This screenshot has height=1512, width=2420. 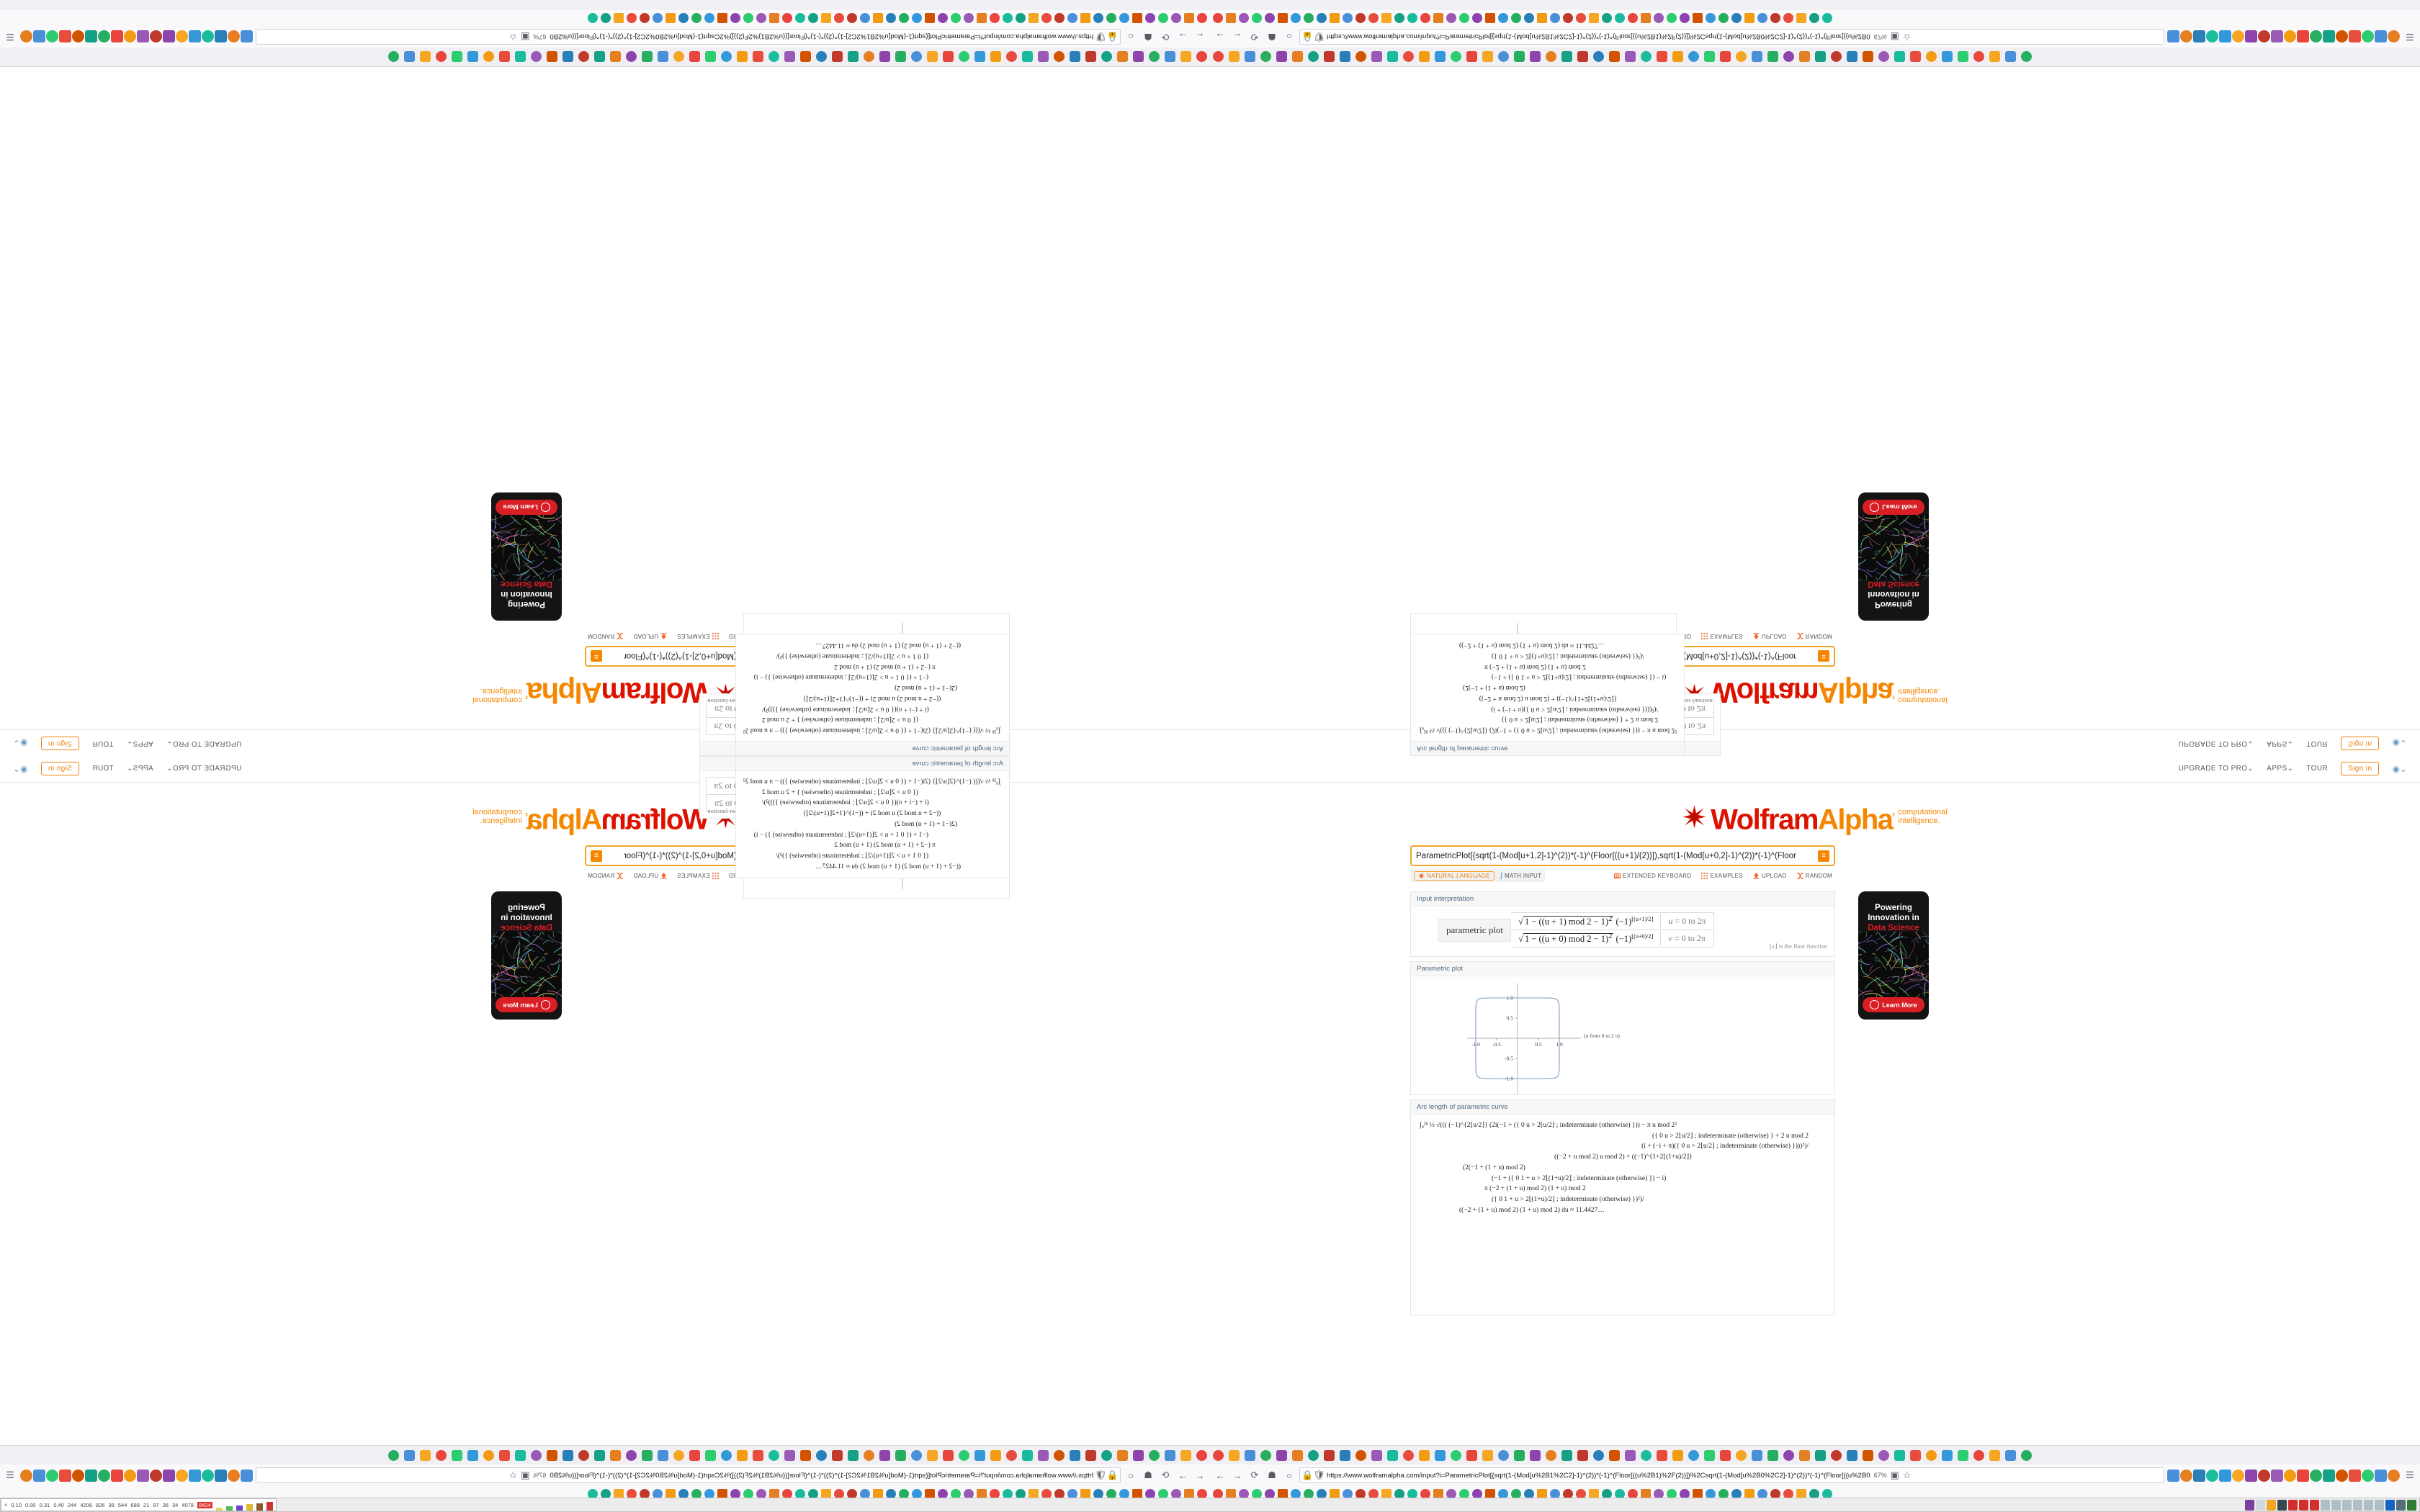 What do you see at coordinates (2199, 1475) in the screenshot?
I see `container-icon` at bounding box center [2199, 1475].